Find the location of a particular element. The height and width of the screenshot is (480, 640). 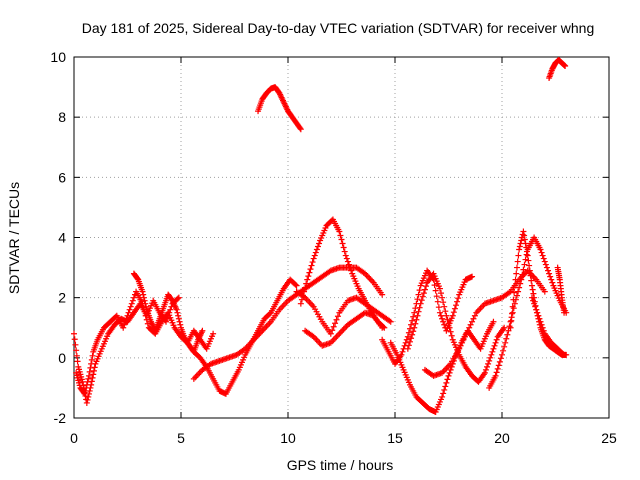

series-sat-f is located at coordinates (279, 108).